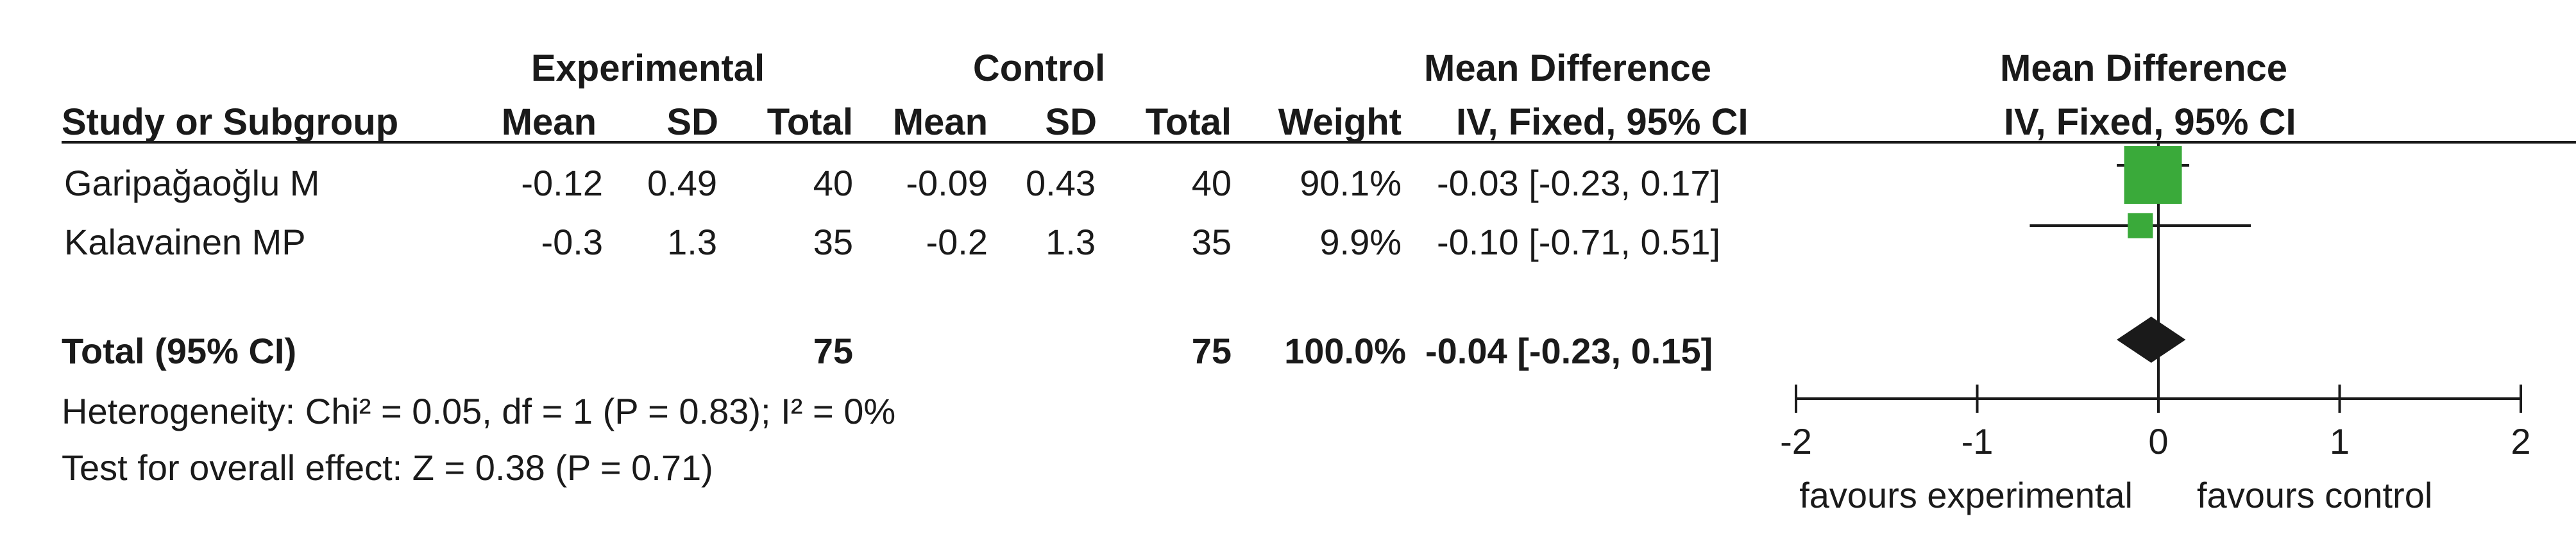 The height and width of the screenshot is (548, 2576). Describe the element at coordinates (2151, 340) in the screenshot. I see `total-diamond` at that location.